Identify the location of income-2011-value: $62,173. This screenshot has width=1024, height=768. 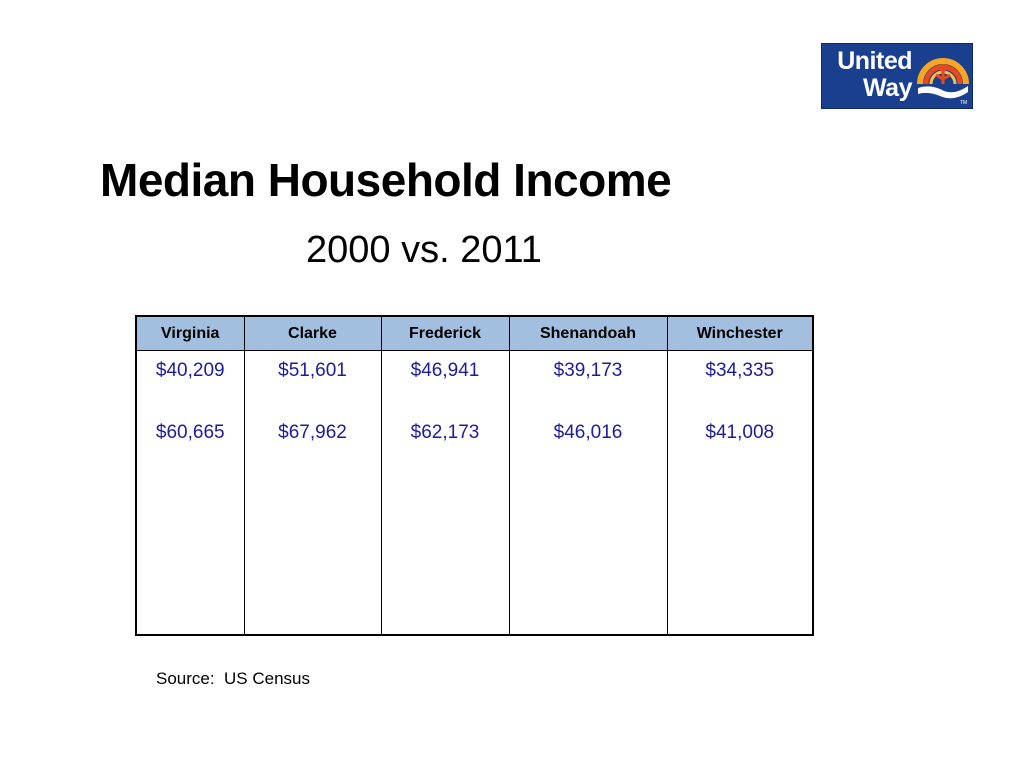
(445, 432).